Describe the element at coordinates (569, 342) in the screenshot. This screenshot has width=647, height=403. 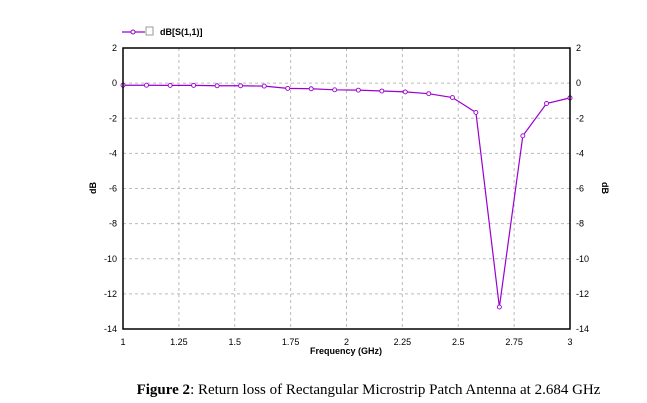
I see `x-tick-label: 3` at that location.